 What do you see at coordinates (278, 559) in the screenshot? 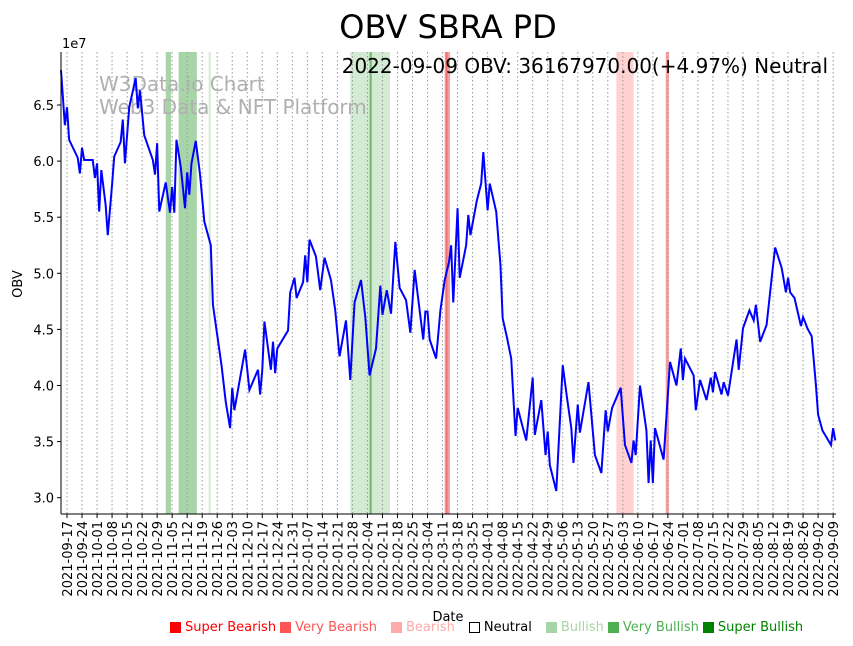
I see `x-tick-label: 2021-12-24` at bounding box center [278, 559].